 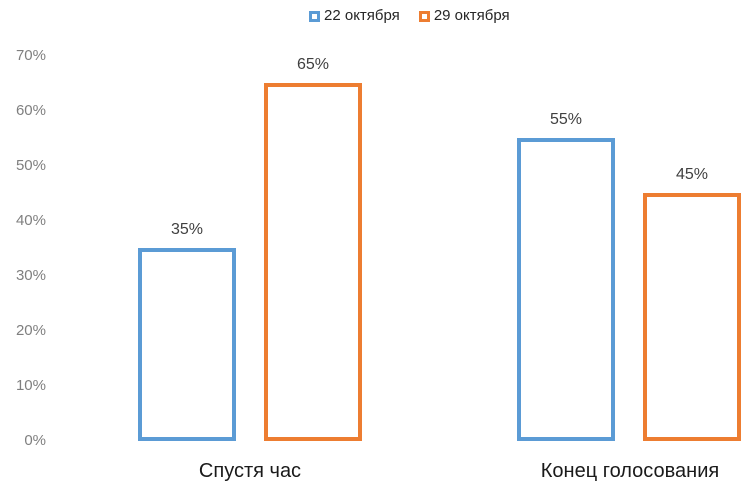 I want to click on legend-item-22-oktyabrya: 22 октября, so click(x=354, y=16).